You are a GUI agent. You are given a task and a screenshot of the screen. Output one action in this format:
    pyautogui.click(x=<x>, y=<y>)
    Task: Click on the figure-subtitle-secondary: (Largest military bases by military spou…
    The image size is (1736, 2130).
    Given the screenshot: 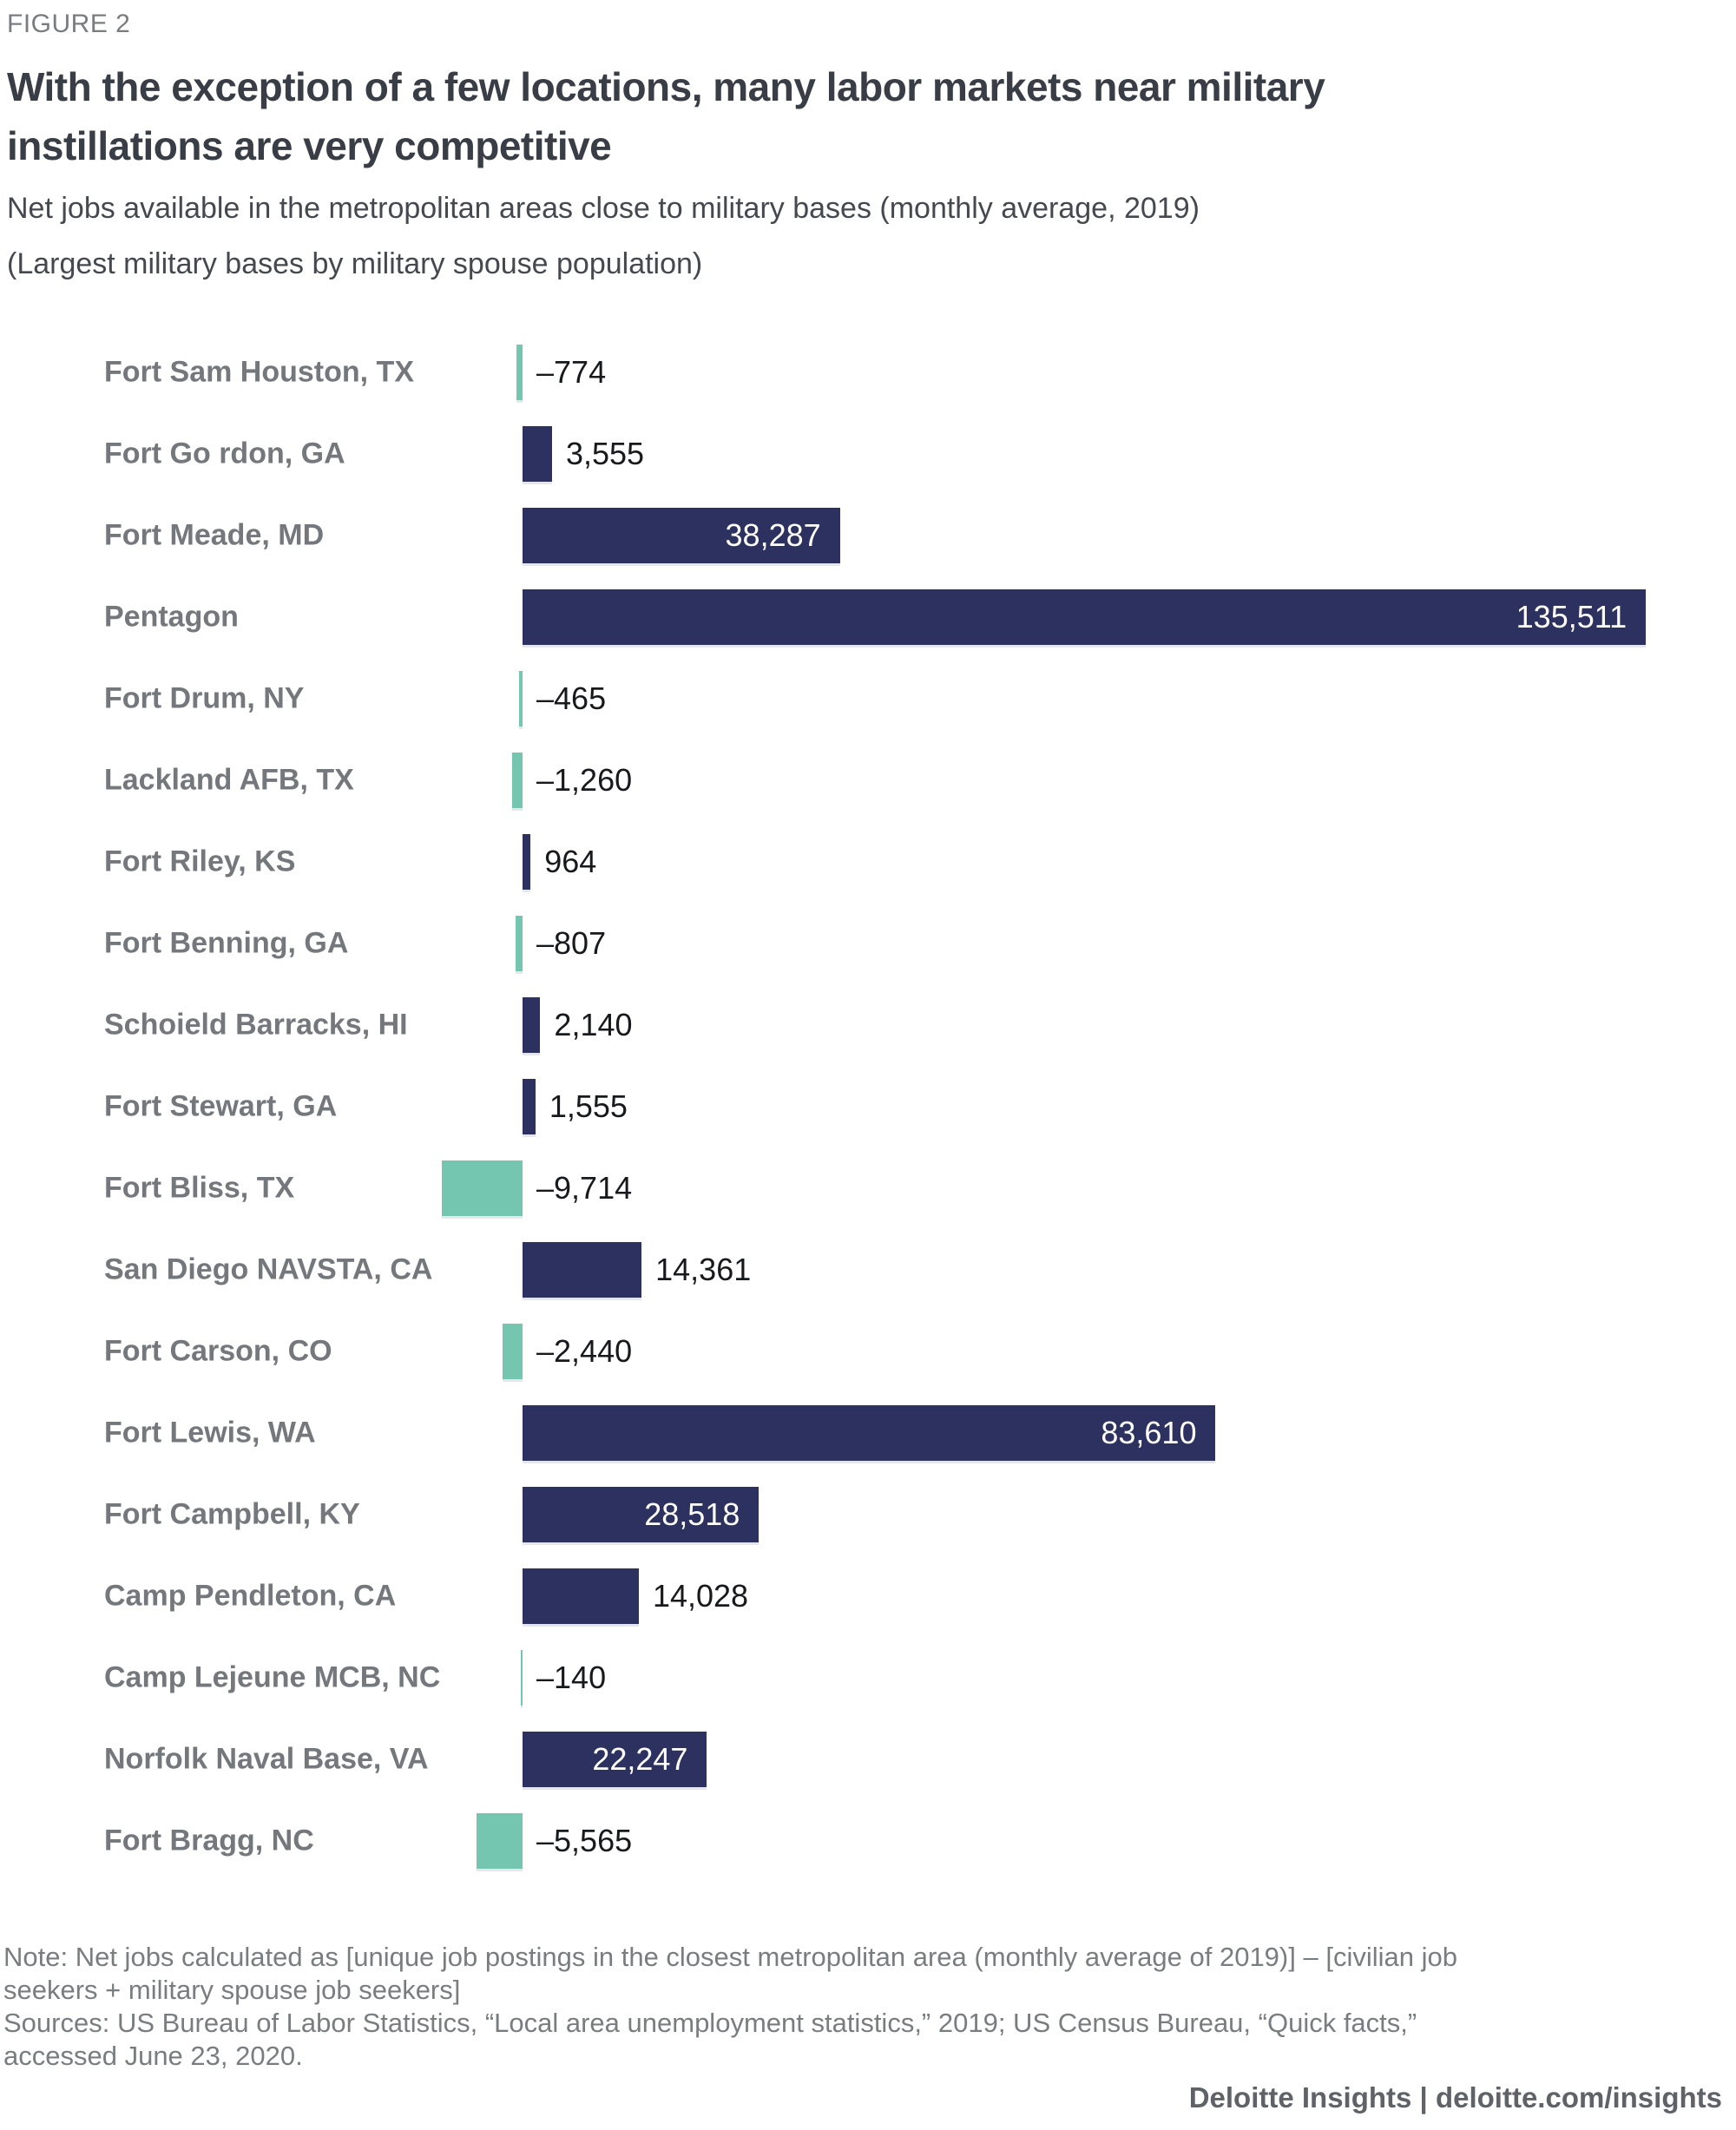 What is the action you would take?
    pyautogui.click(x=355, y=263)
    